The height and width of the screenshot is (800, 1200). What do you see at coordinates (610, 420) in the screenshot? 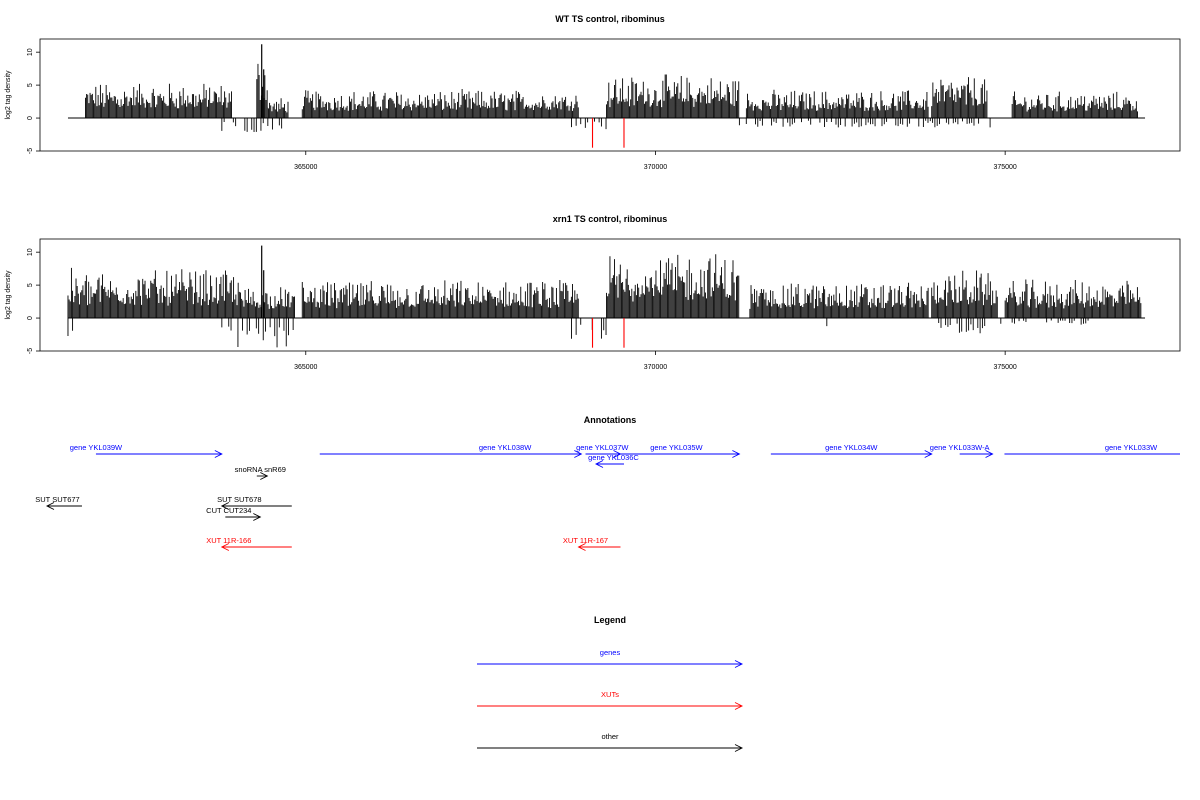
I see `annotations-title: Annotations` at bounding box center [610, 420].